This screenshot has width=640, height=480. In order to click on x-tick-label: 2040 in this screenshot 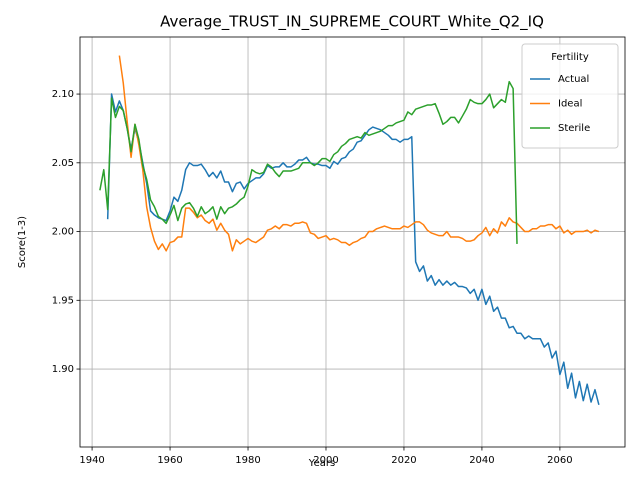, I will do `click(481, 460)`.